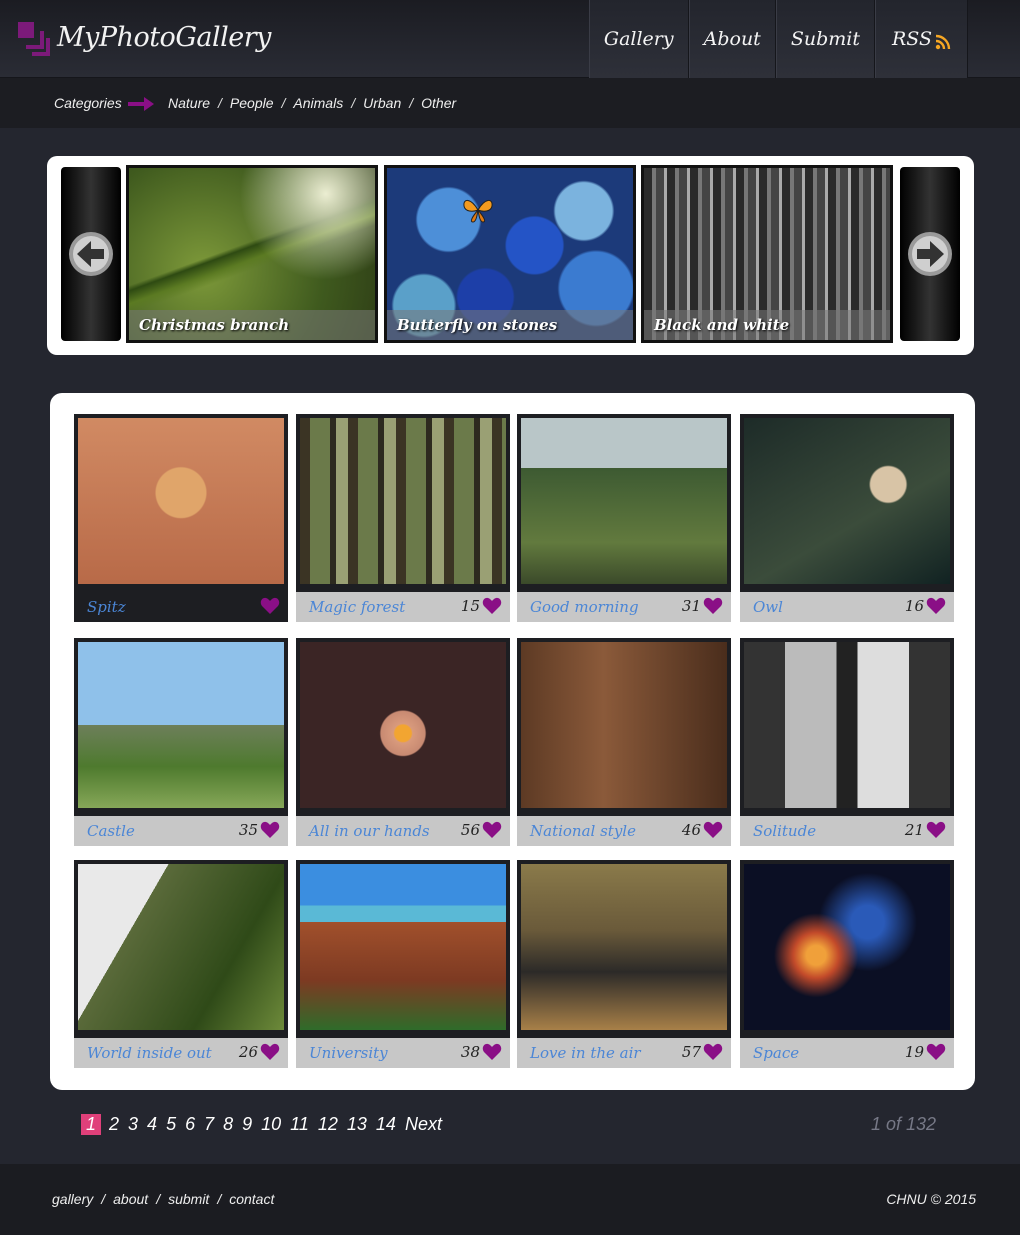 The image size is (1020, 1235). Describe the element at coordinates (584, 607) in the screenshot. I see `photo-title: Good morning` at that location.